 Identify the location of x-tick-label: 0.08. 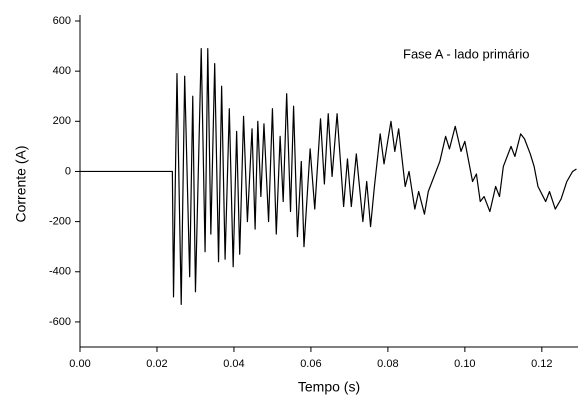
(387, 364).